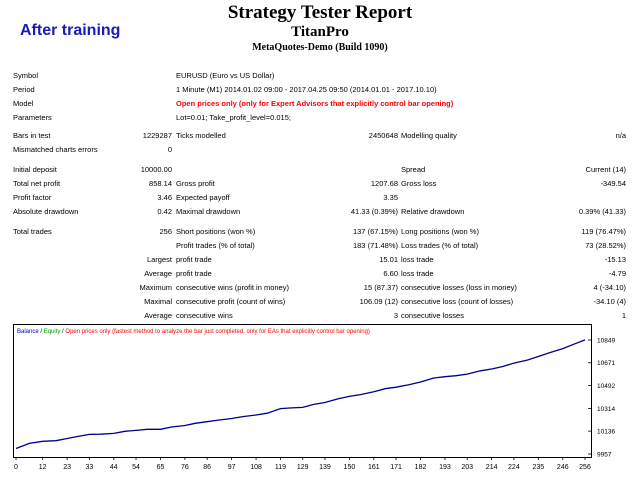  Describe the element at coordinates (613, 183) in the screenshot. I see `gross-loss-value: -349.54` at that location.